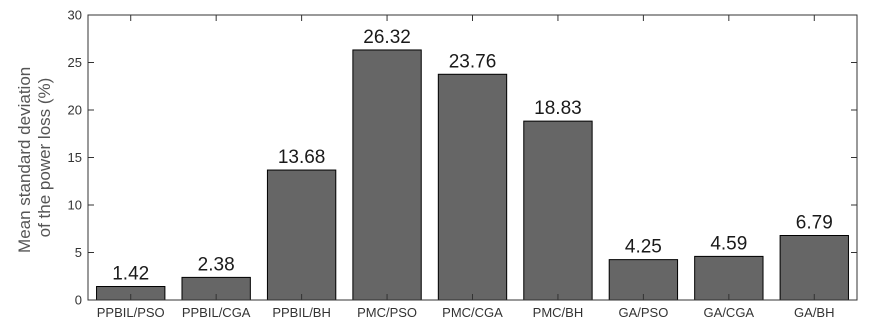  Describe the element at coordinates (643, 280) in the screenshot. I see `bar-ga-pso` at that location.